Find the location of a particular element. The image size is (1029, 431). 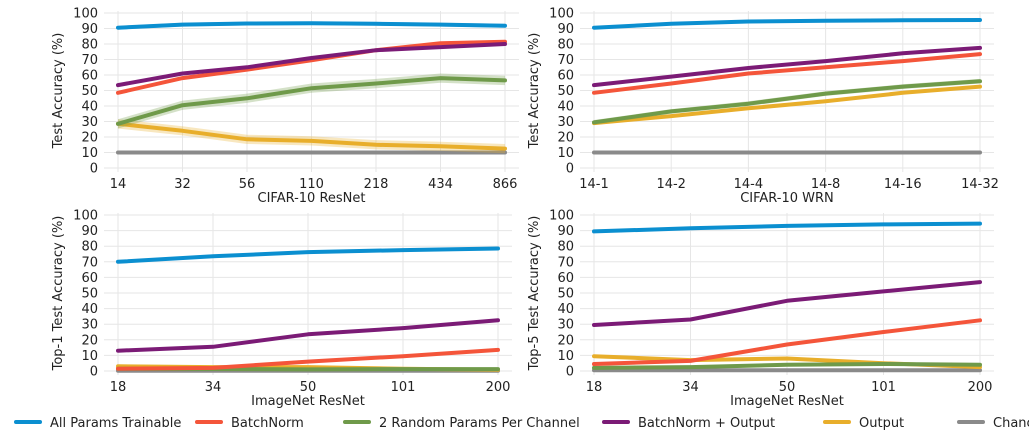

y-axis-label: Test Accuracy (%) is located at coordinates (534, 91).